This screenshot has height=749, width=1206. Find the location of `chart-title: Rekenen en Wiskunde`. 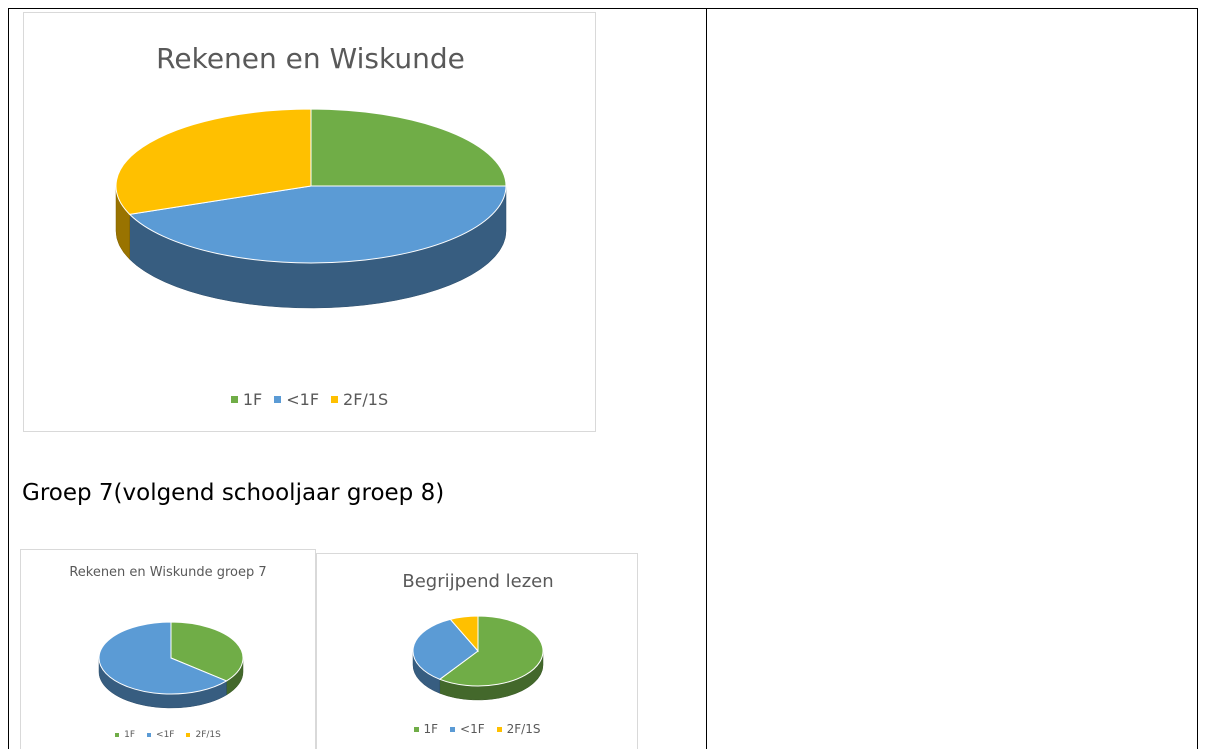

chart-title: Rekenen en Wiskunde is located at coordinates (310, 58).